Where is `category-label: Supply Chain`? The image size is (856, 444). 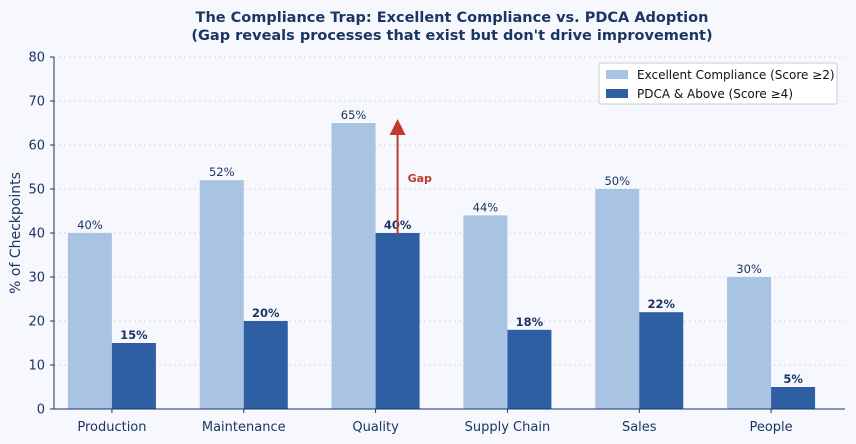 category-label: Supply Chain is located at coordinates (508, 427).